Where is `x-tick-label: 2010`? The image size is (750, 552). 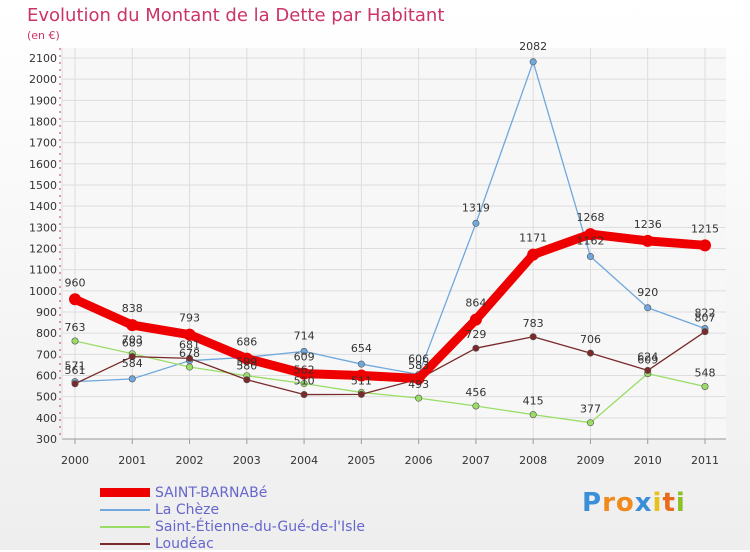 x-tick-label: 2010 is located at coordinates (648, 460).